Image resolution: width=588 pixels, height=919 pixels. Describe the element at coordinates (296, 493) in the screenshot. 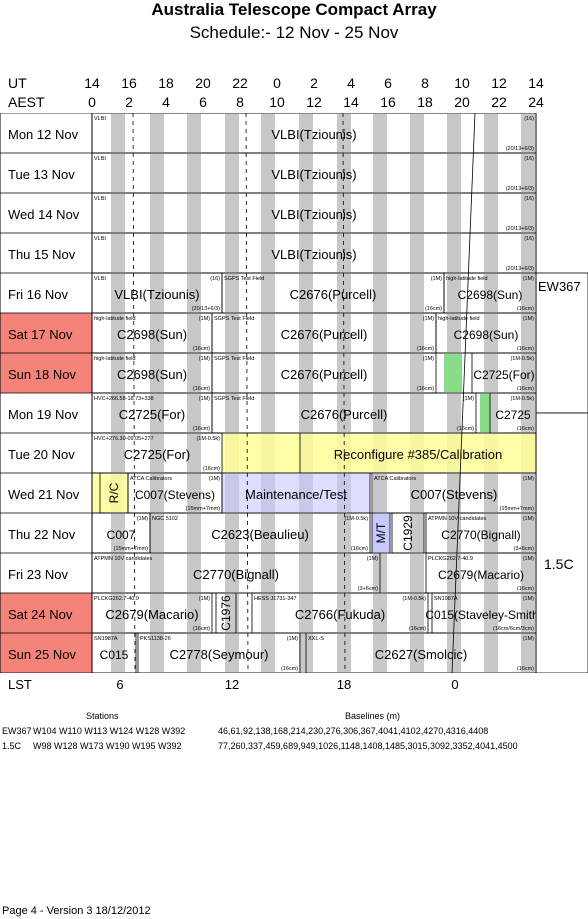

I see `maint-band` at that location.